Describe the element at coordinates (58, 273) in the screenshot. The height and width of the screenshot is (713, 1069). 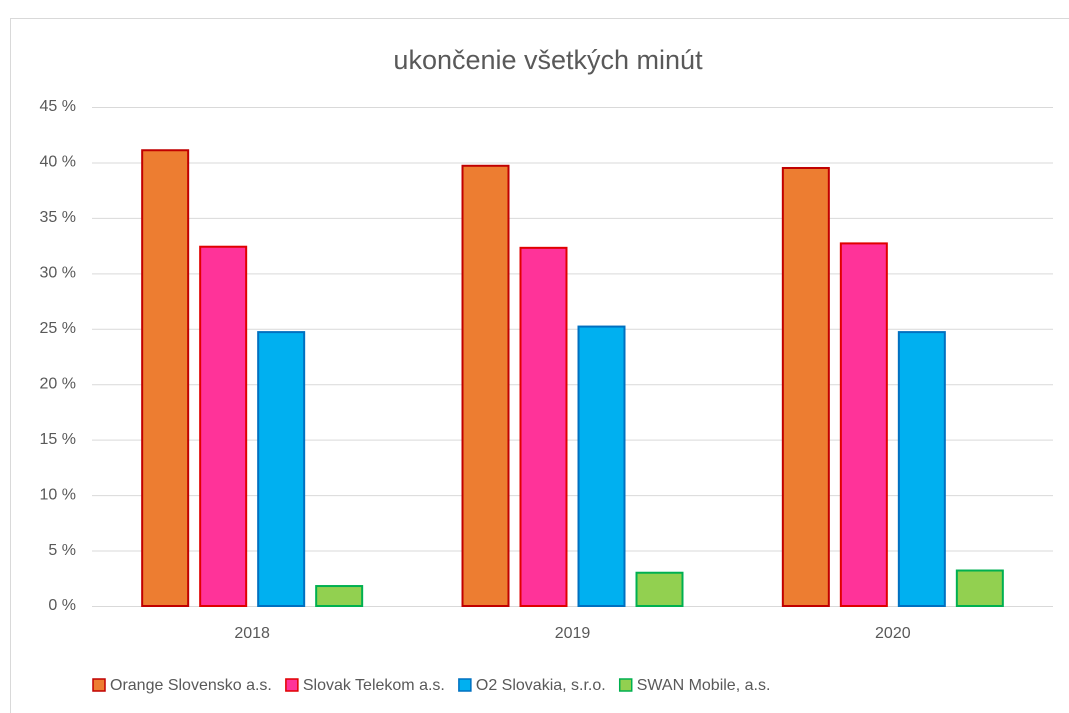
I see `y-tick-label: 30 %` at that location.